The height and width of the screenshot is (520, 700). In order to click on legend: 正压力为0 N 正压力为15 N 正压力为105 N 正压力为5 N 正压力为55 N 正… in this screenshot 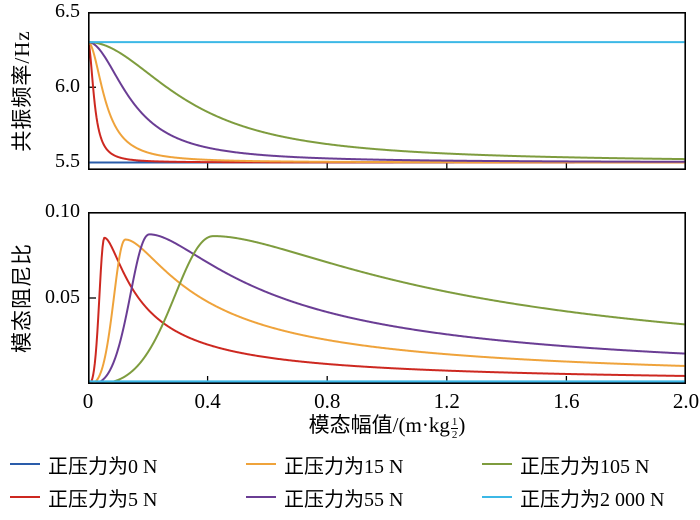, I will do `click(353, 480)`.